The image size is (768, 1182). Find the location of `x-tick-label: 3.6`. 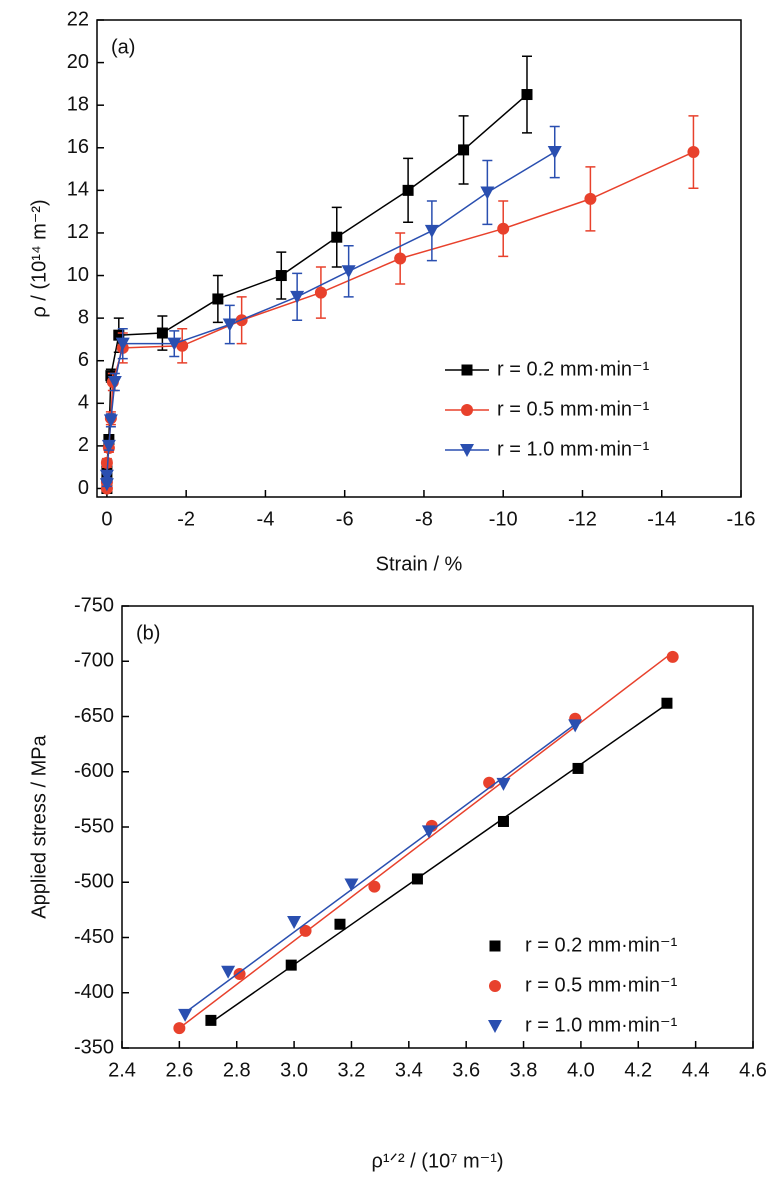

x-tick-label: 3.6 is located at coordinates (466, 1070).